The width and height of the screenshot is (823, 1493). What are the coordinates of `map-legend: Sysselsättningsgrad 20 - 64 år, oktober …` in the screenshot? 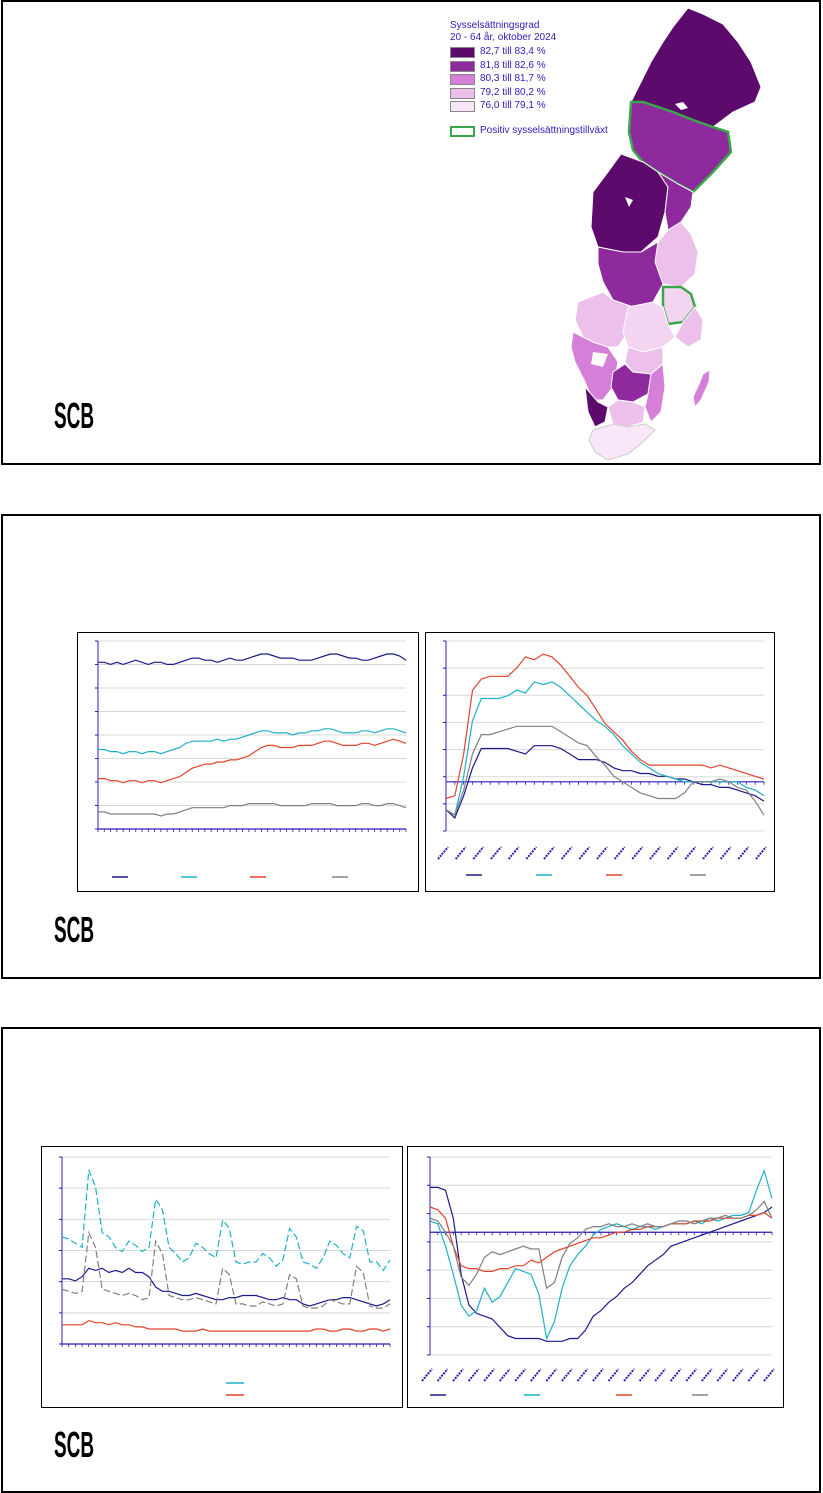 It's located at (550, 82).